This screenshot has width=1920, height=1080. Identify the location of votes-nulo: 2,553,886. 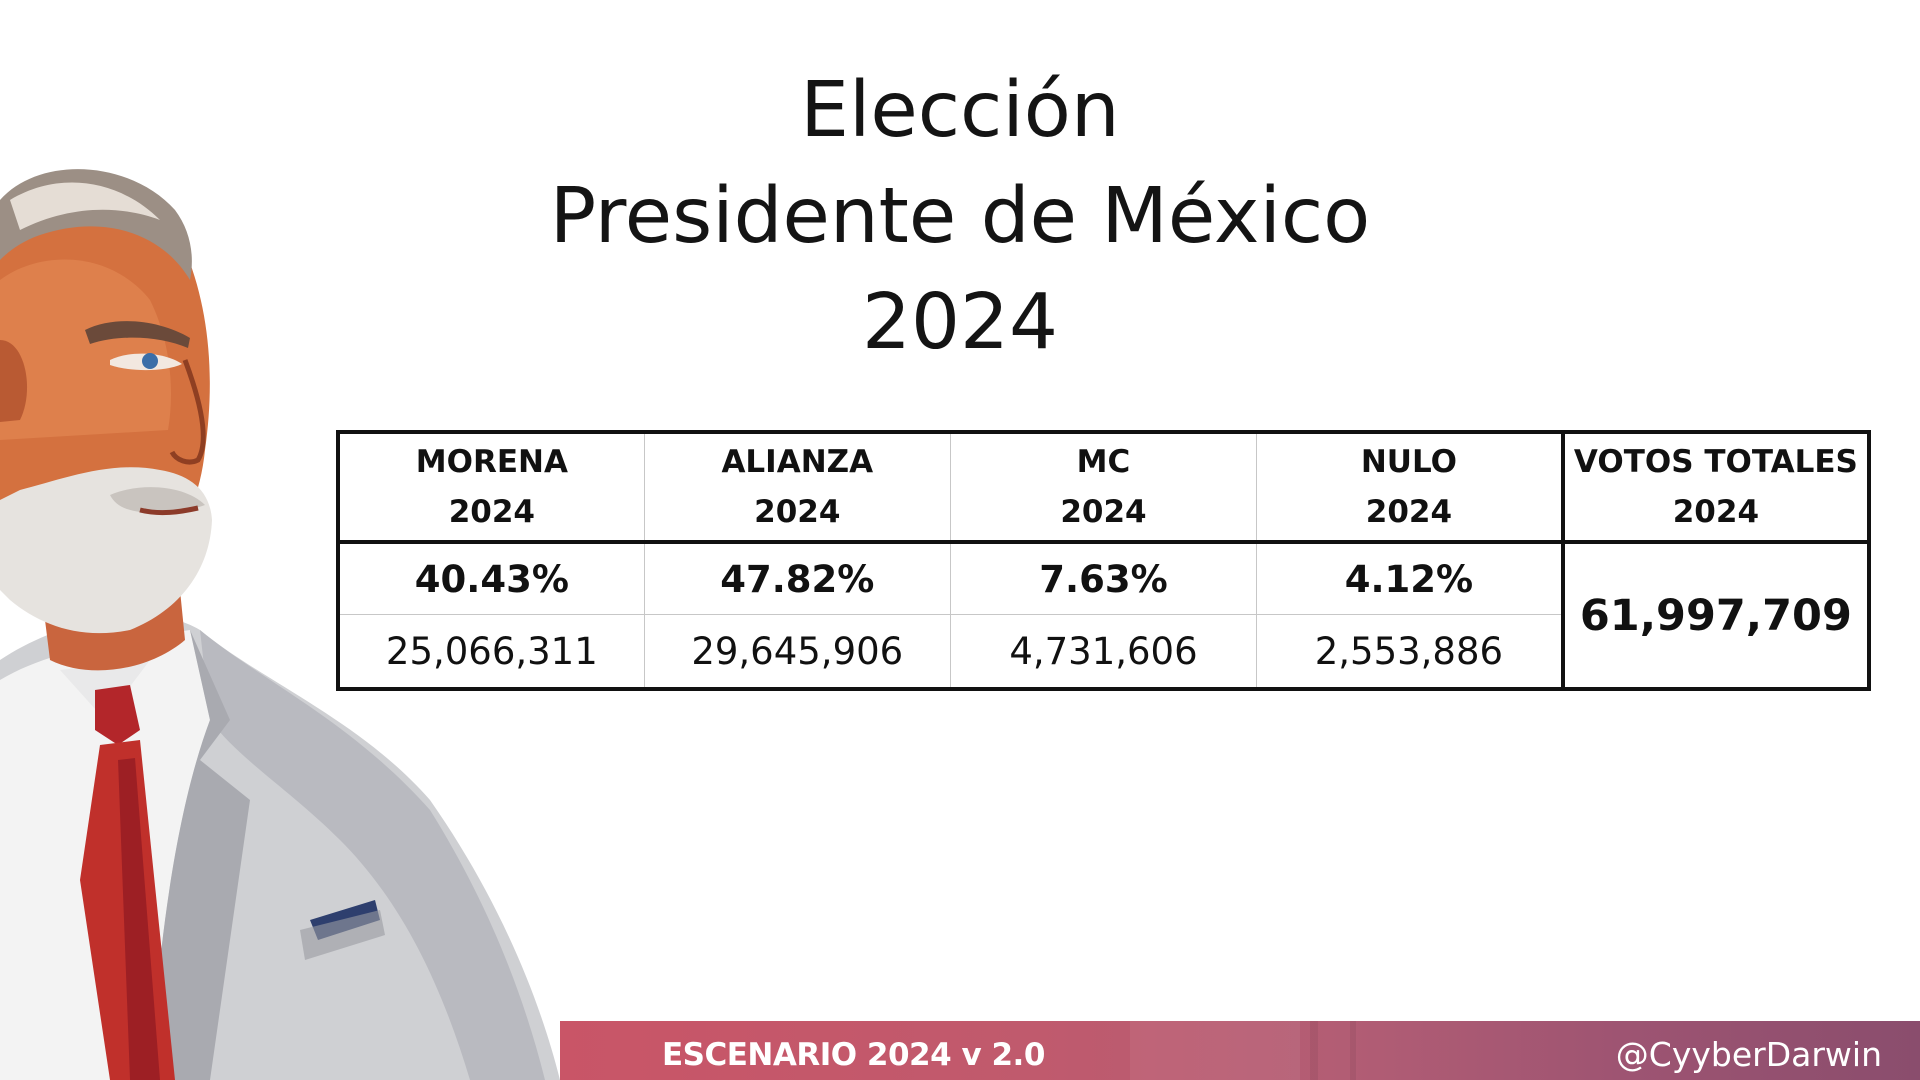
(1409, 651).